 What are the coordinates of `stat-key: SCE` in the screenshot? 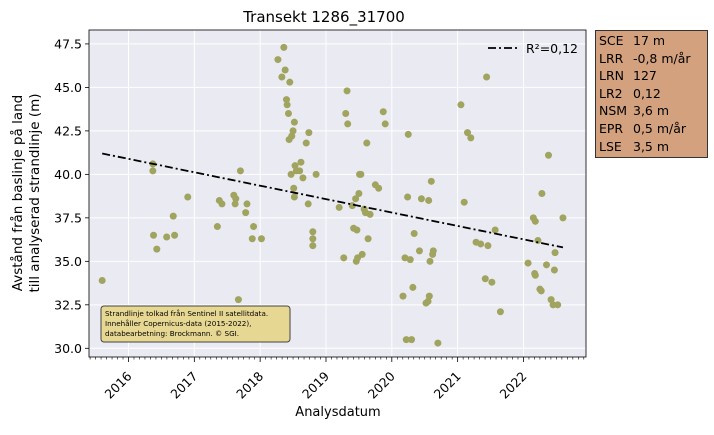 It's located at (611, 40).